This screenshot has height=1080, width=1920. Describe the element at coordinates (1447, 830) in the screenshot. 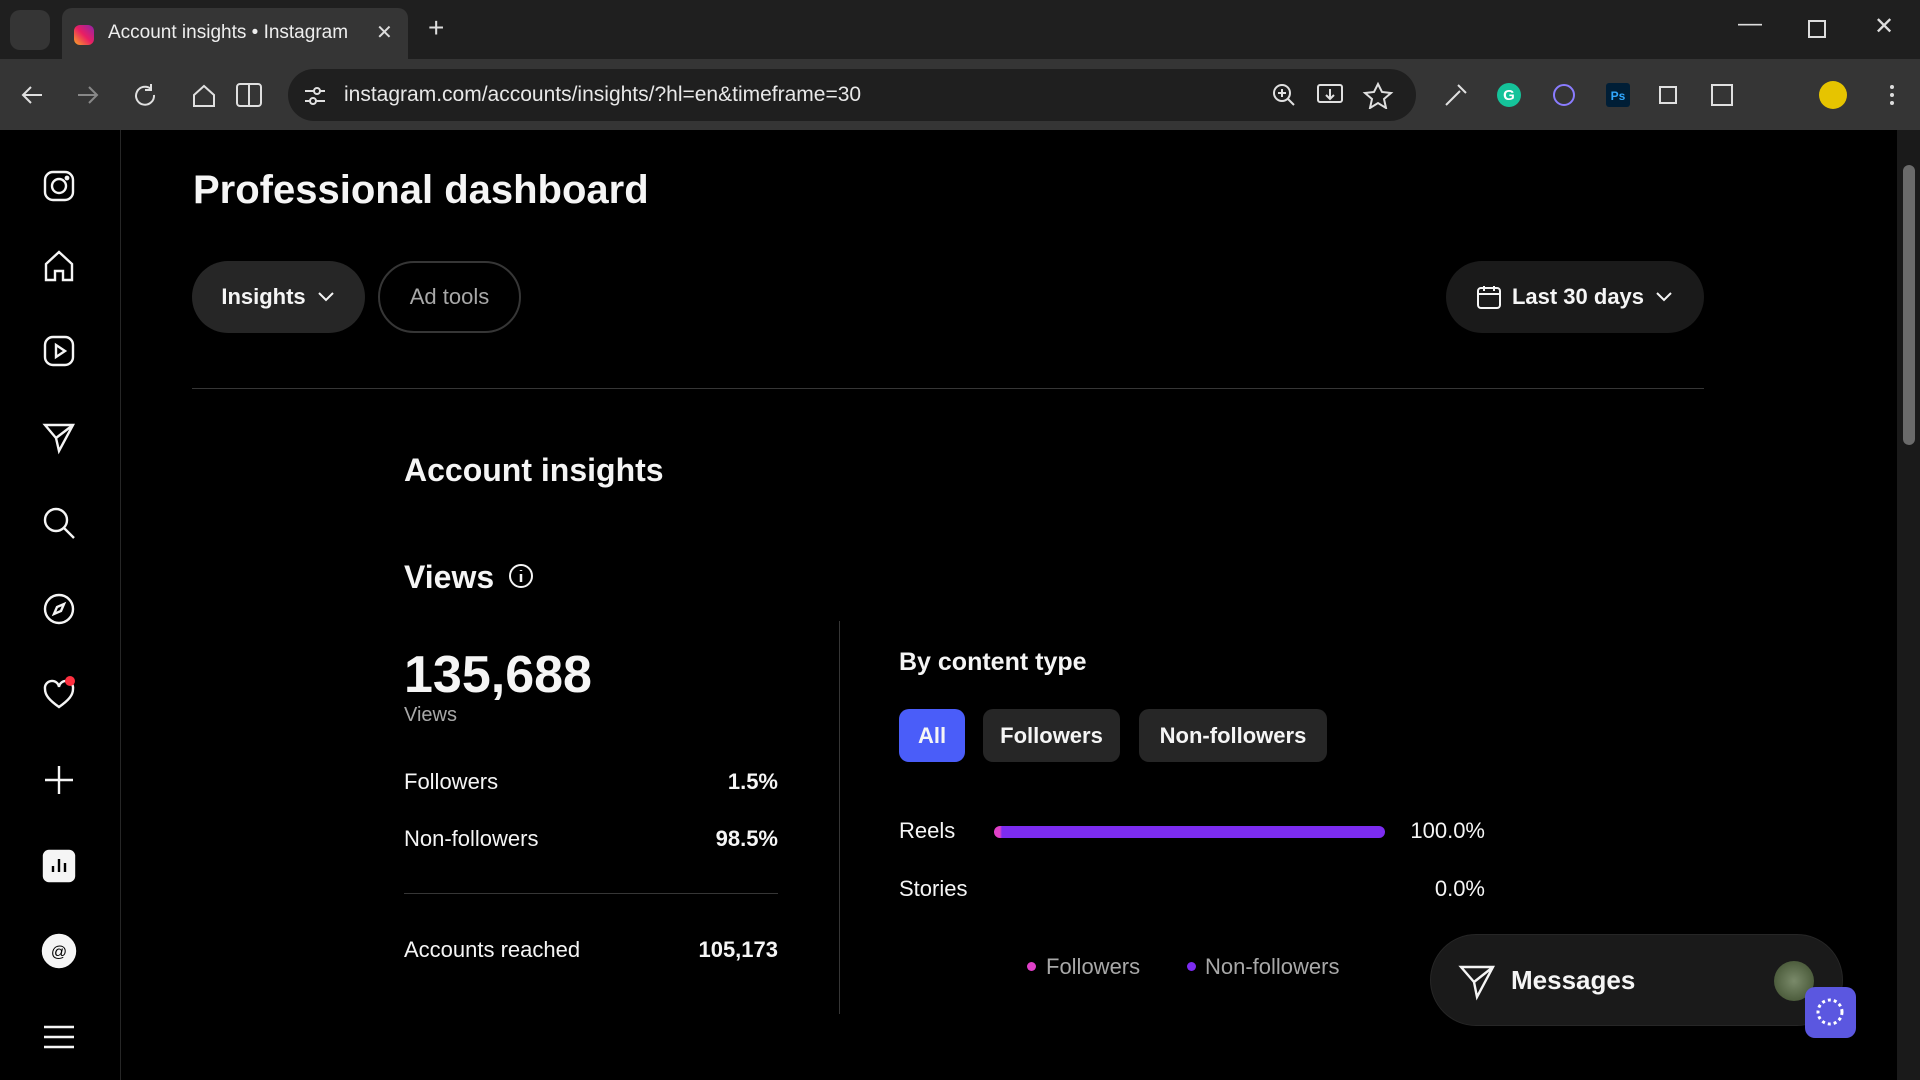

I see `row-value: 100.0%` at that location.